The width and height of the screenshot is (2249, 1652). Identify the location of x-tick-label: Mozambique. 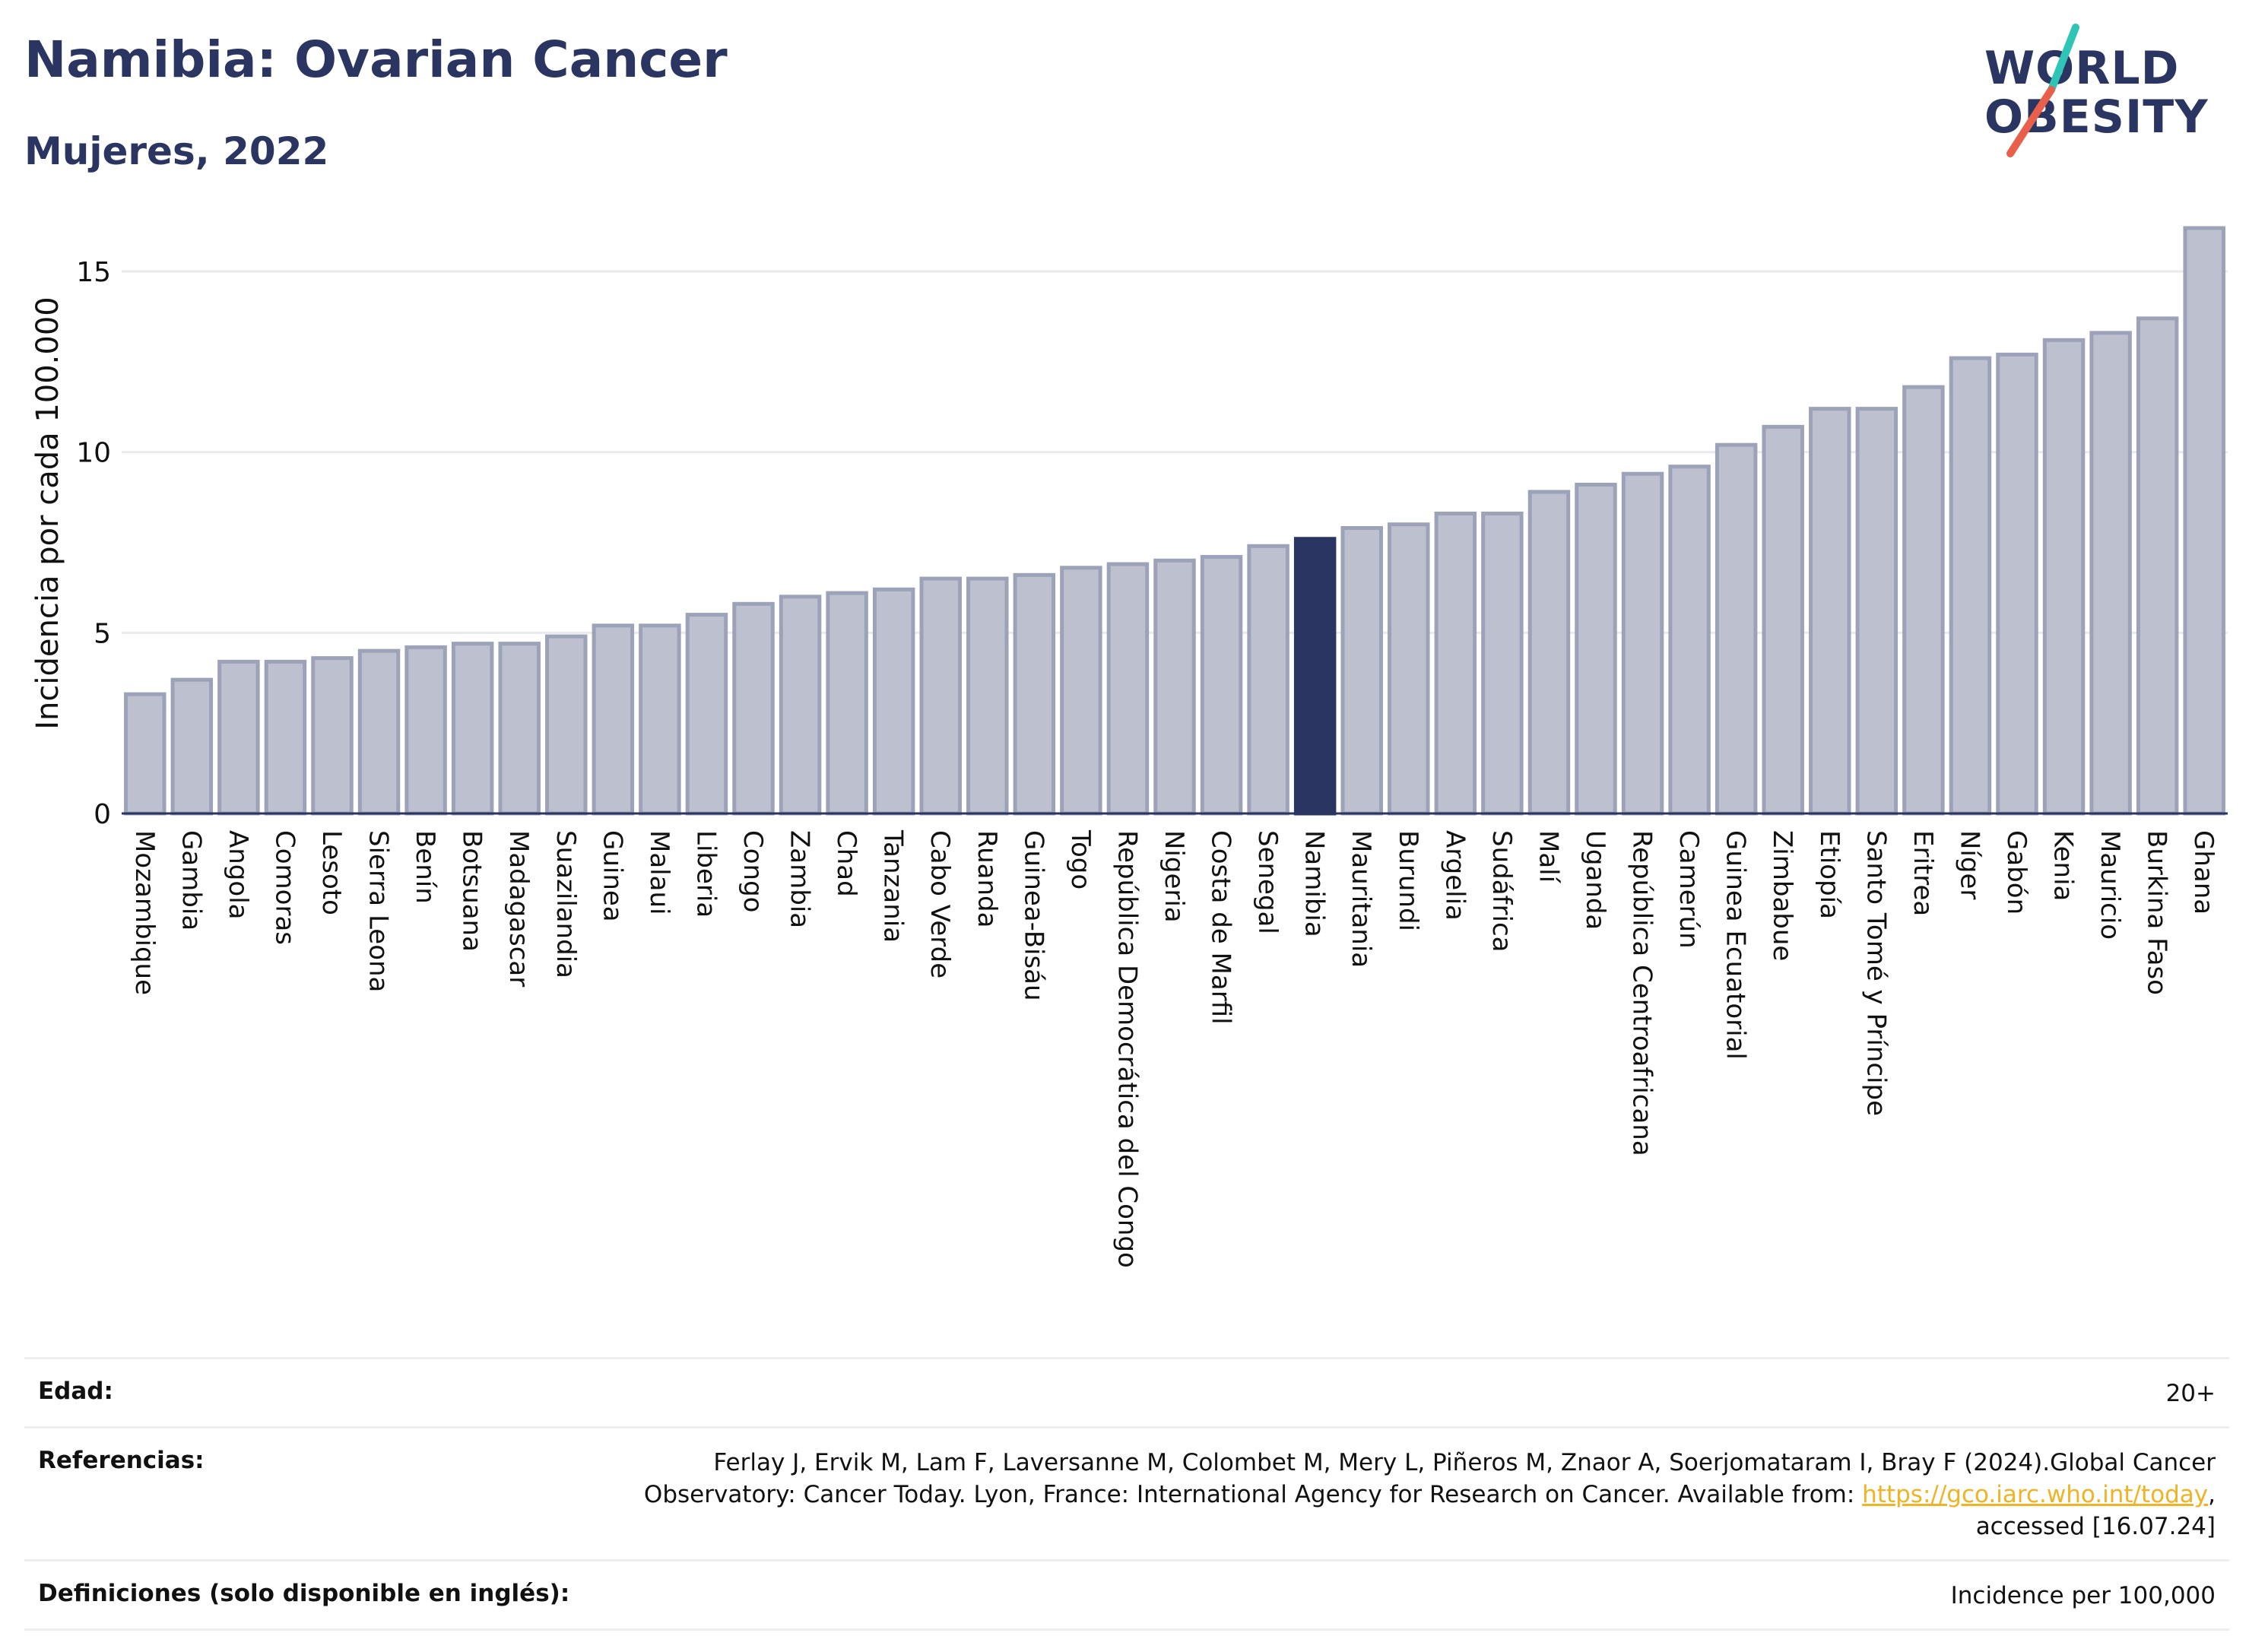
(144, 912).